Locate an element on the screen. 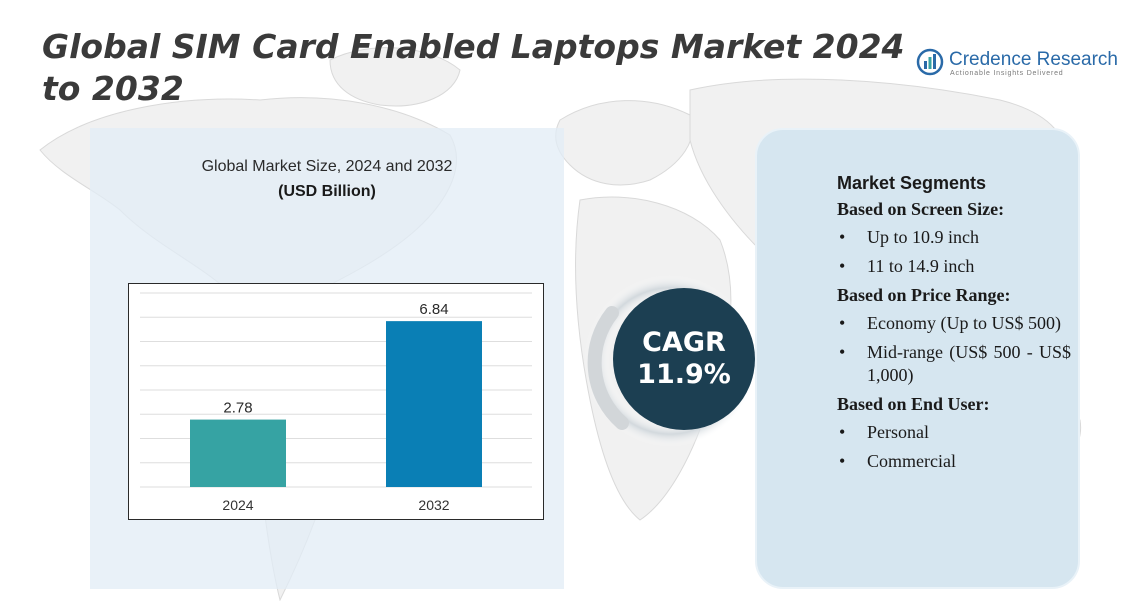  bar-2024 is located at coordinates (238, 453).